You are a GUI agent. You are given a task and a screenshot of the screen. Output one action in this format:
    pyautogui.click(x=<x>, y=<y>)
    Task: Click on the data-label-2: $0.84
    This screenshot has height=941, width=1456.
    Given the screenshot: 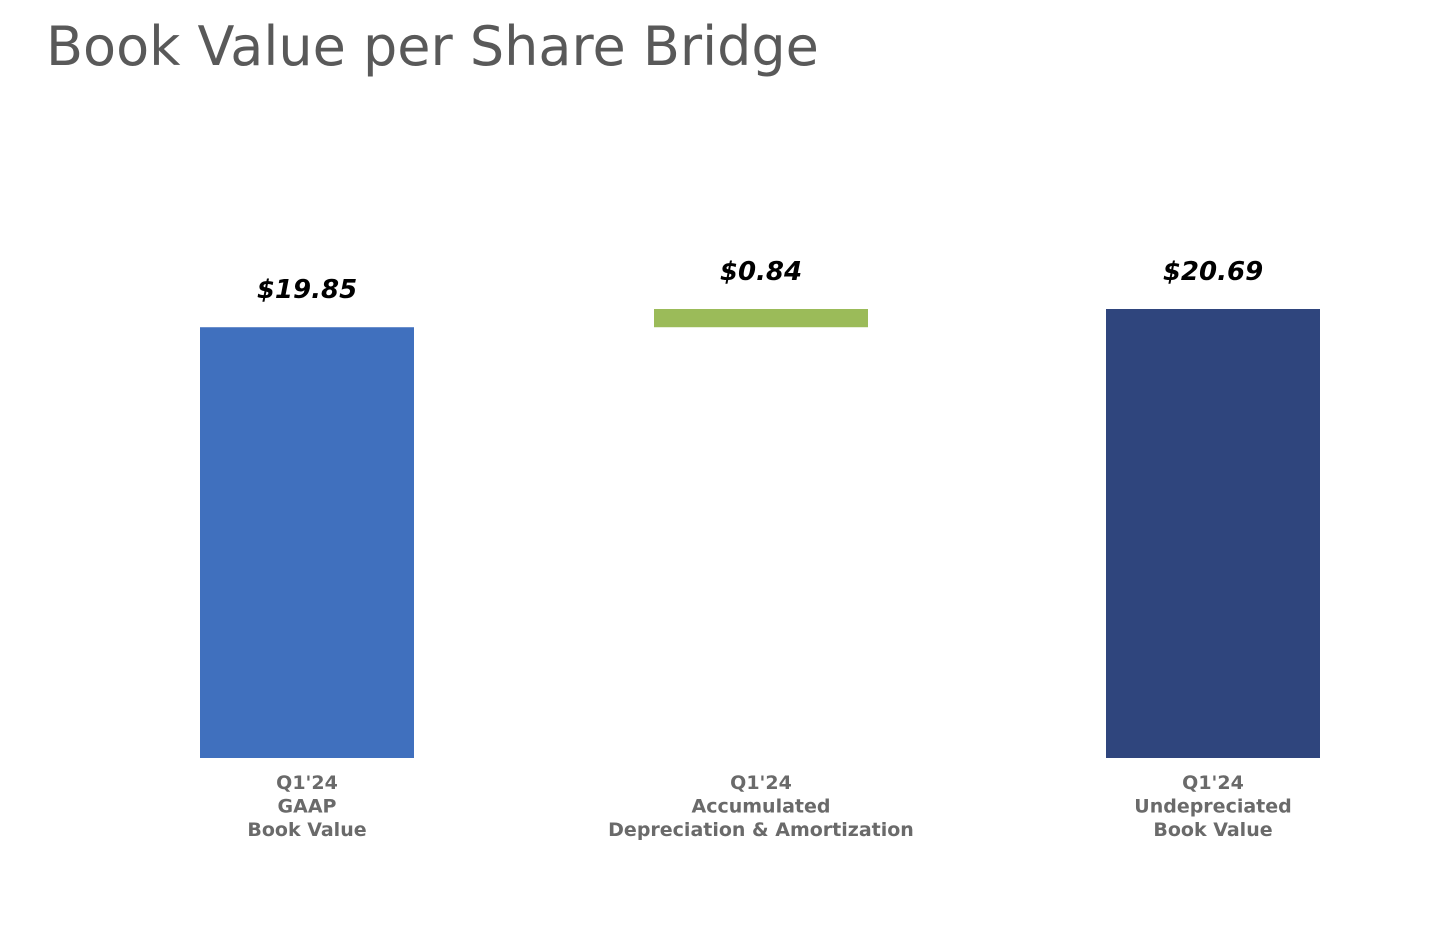 What is the action you would take?
    pyautogui.click(x=761, y=272)
    